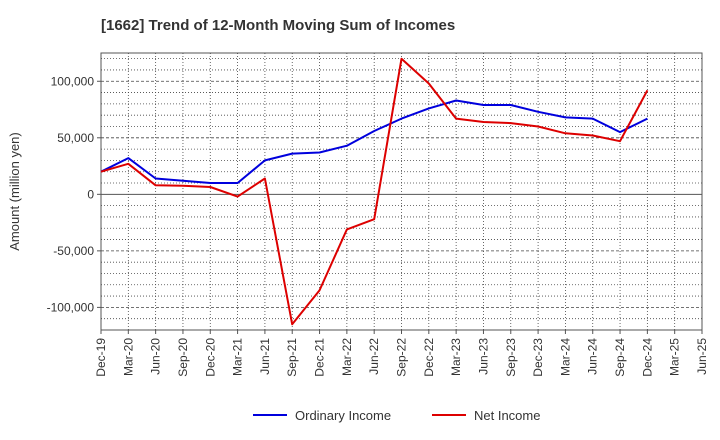  Describe the element at coordinates (620, 357) in the screenshot. I see `x-tick-label: Sep-24` at that location.